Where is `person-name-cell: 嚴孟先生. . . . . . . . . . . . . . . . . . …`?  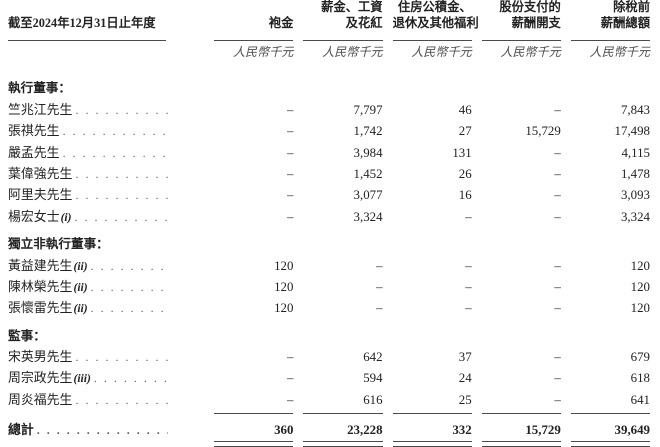 person-name-cell: 嚴孟先生. . . . . . . . . . . . . . . . . . … is located at coordinates (107, 149).